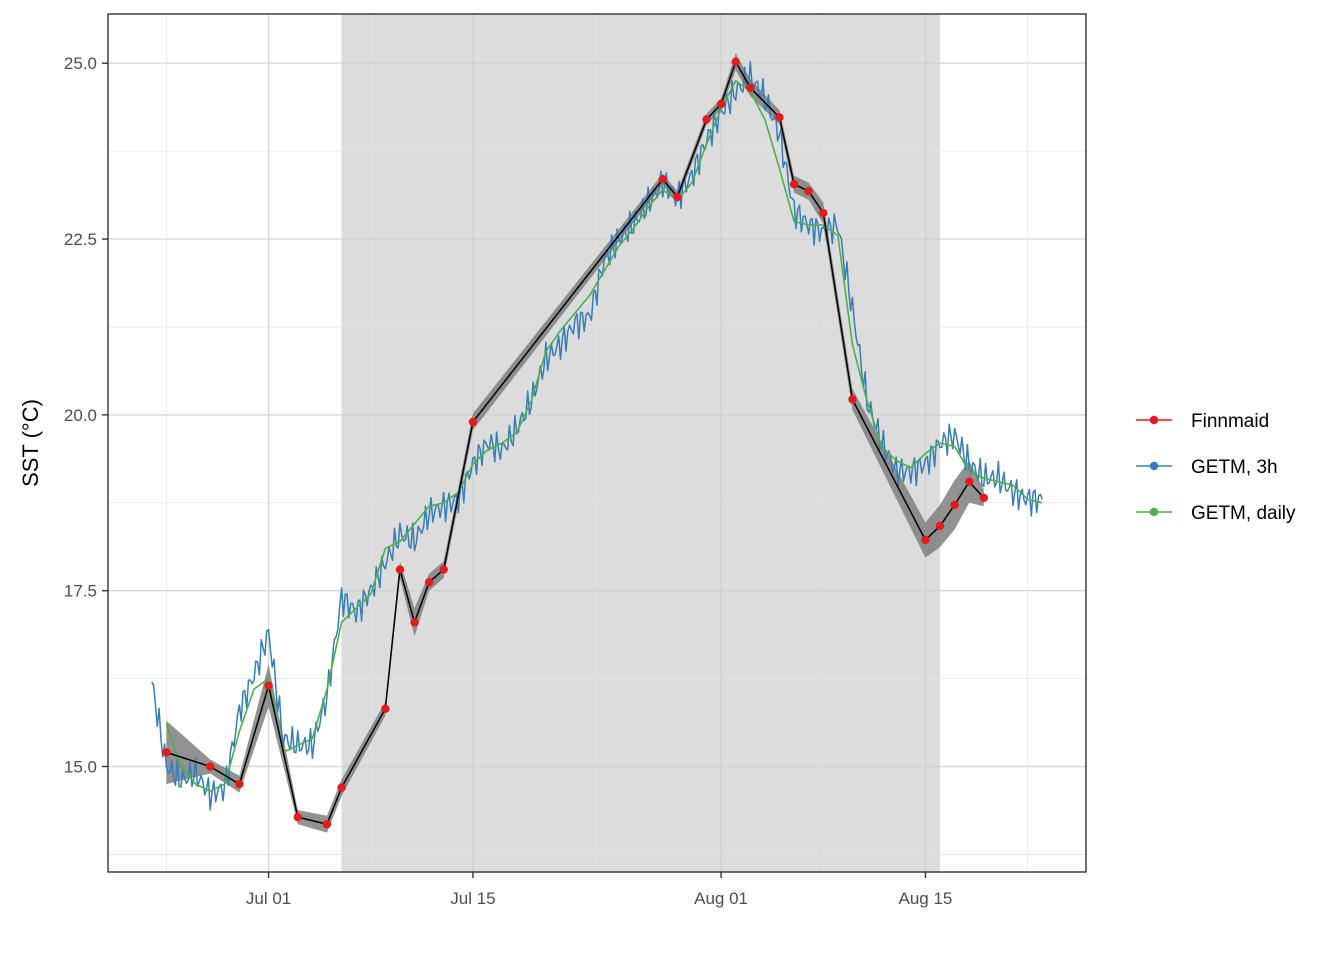 Image resolution: width=1344 pixels, height=960 pixels. Describe the element at coordinates (268, 898) in the screenshot. I see `x-tick-label: Jul 01` at that location.